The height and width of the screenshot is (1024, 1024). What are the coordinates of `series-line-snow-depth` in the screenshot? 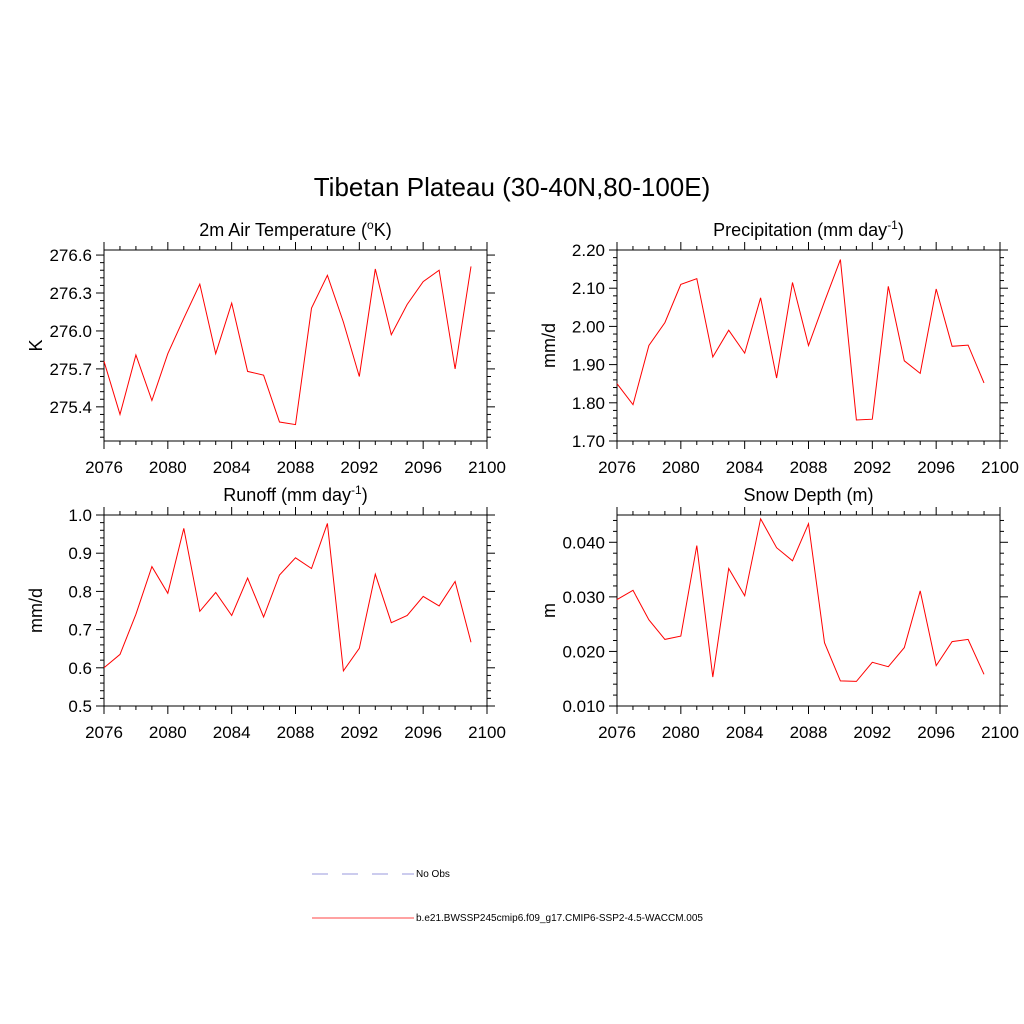 It's located at (800, 599).